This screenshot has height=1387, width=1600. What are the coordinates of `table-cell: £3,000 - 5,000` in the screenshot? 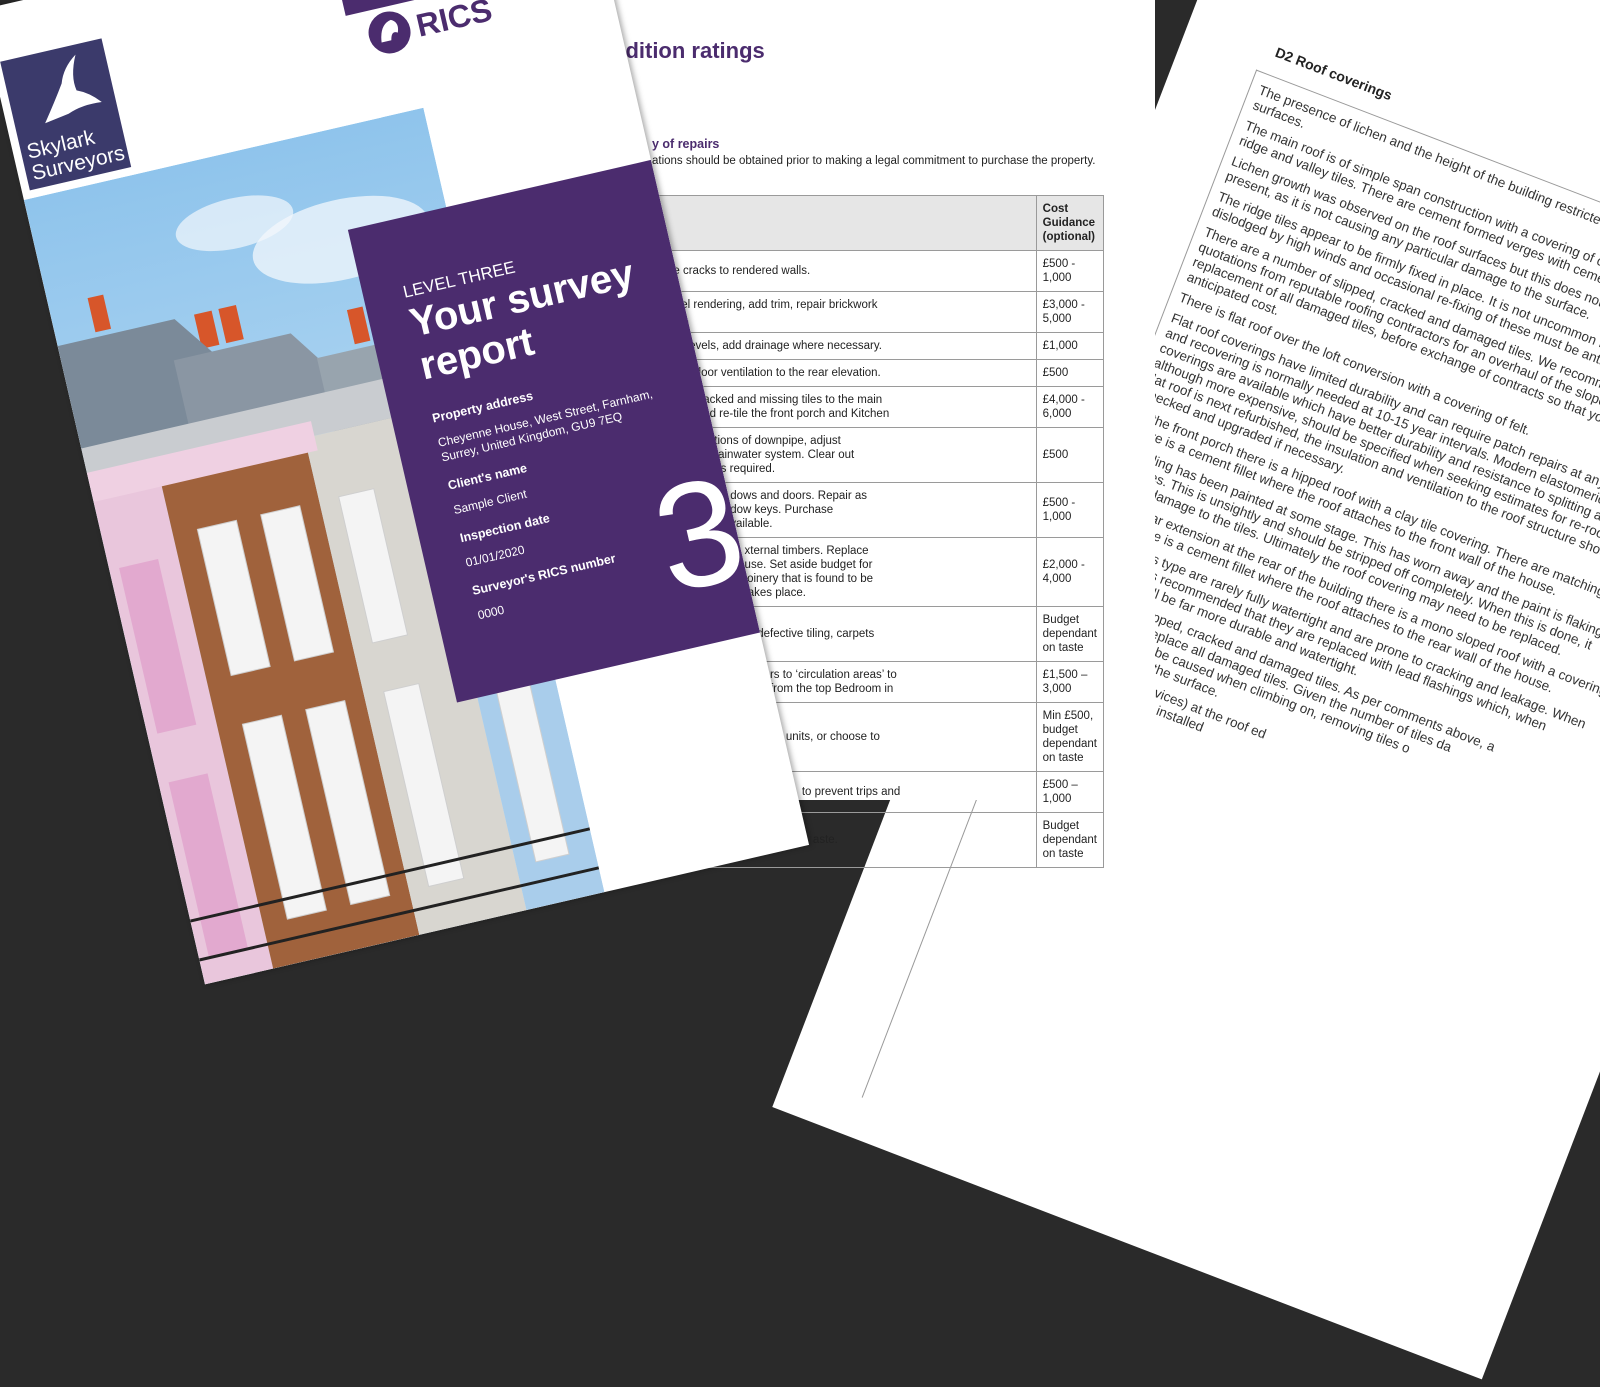 It's located at (1070, 312).